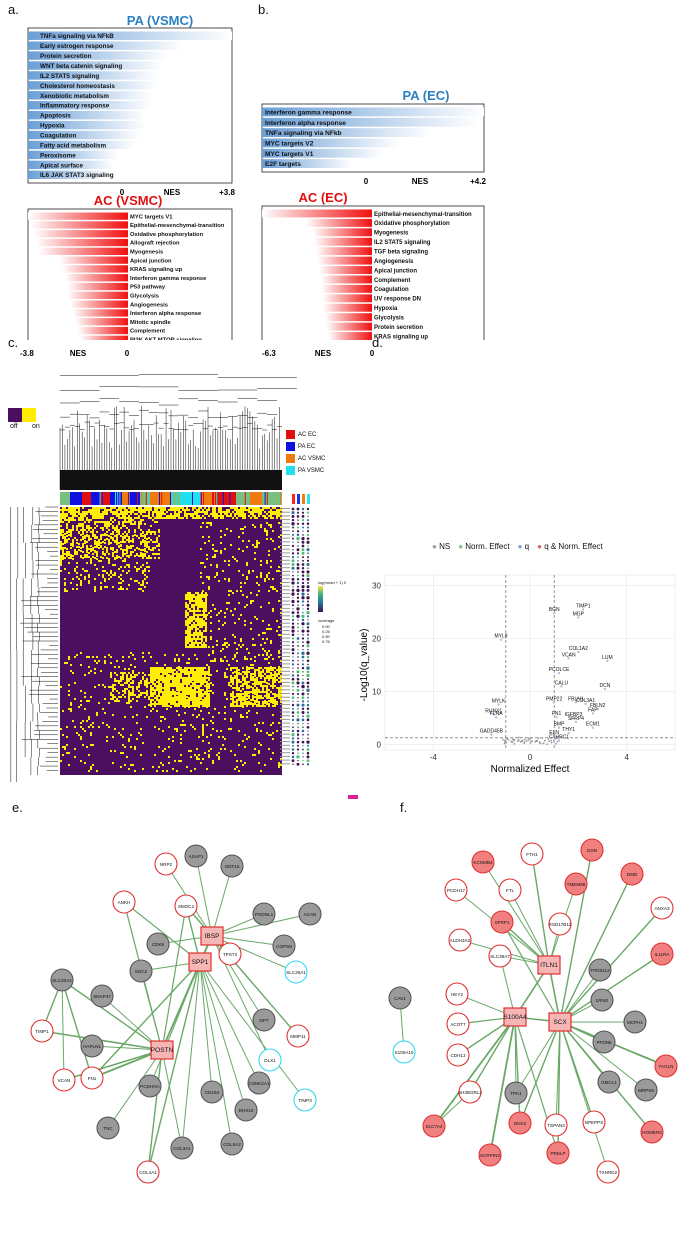 This screenshot has height=1237, width=685. What do you see at coordinates (445, 546) in the screenshot?
I see `volcano-legend-ns-label: NS` at bounding box center [445, 546].